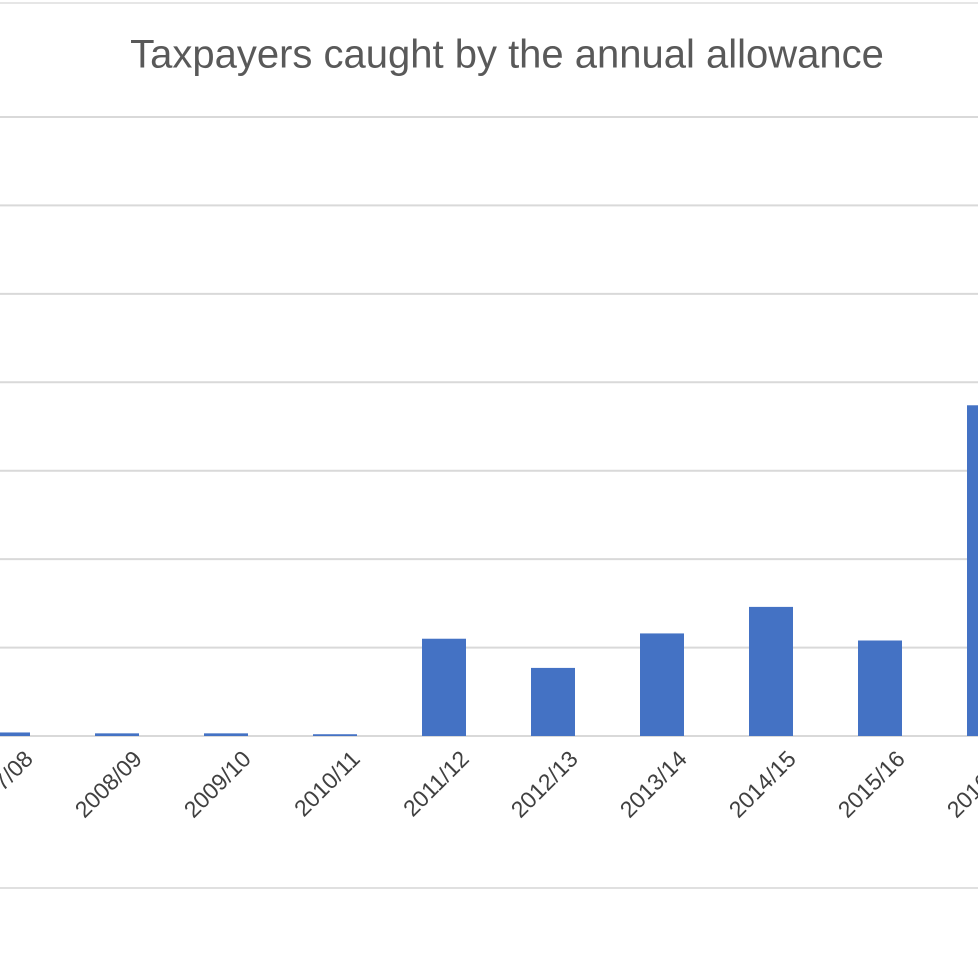 This screenshot has width=978, height=978. I want to click on x-tick-label: 2014/15, so click(762, 783).